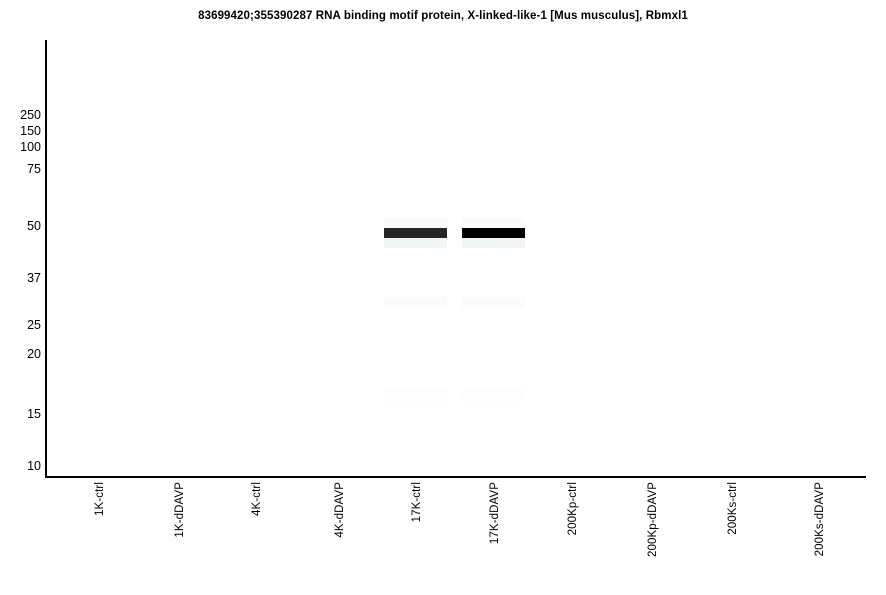  I want to click on y-axis-line, so click(46, 259).